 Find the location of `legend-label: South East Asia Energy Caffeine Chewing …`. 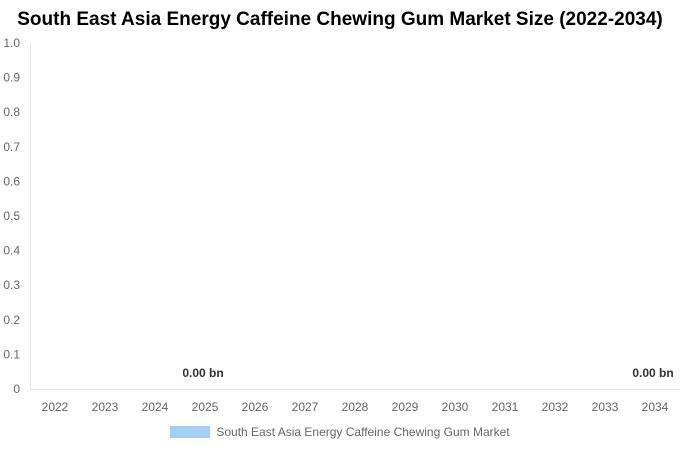

legend-label: South East Asia Energy Caffeine Chewing … is located at coordinates (363, 432).